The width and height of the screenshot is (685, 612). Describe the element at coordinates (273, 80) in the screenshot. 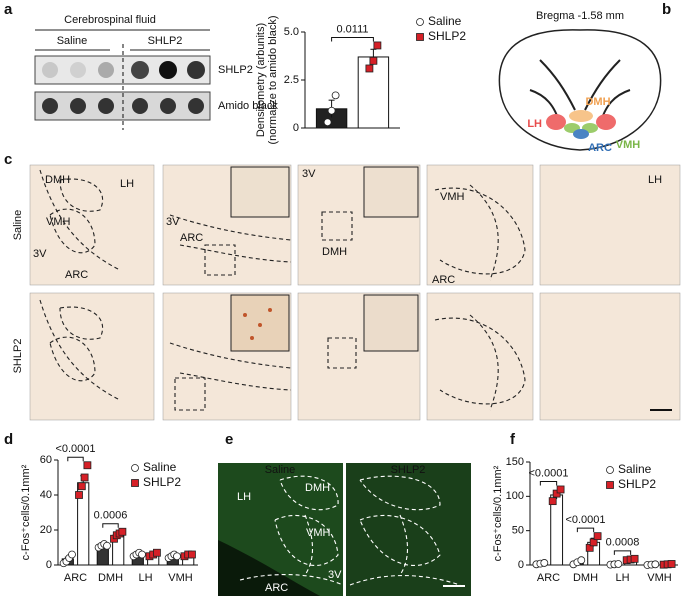

I see `y-axis-label: (normalize to amido black)` at that location.